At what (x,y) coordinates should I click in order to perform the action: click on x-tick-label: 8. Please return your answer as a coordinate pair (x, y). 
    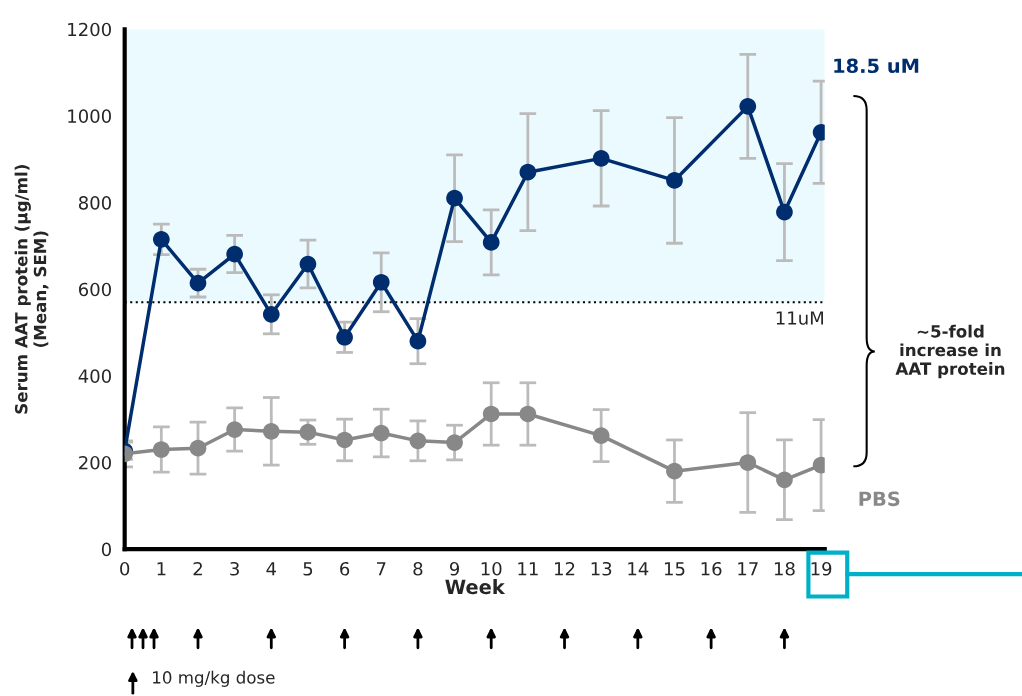
    Looking at the image, I should click on (418, 568).